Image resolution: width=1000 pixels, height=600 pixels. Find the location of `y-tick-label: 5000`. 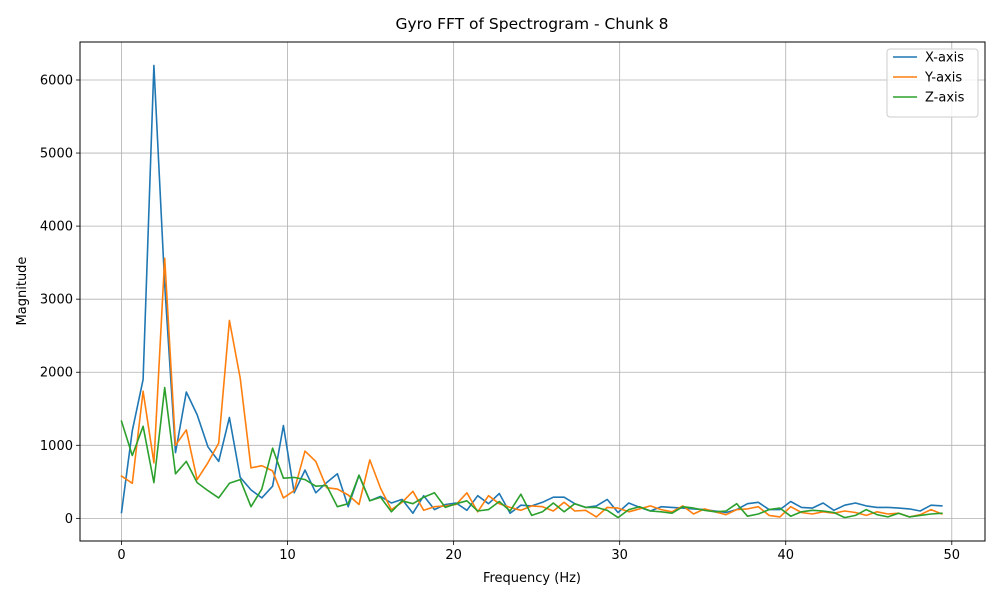

y-tick-label: 5000 is located at coordinates (56, 154).